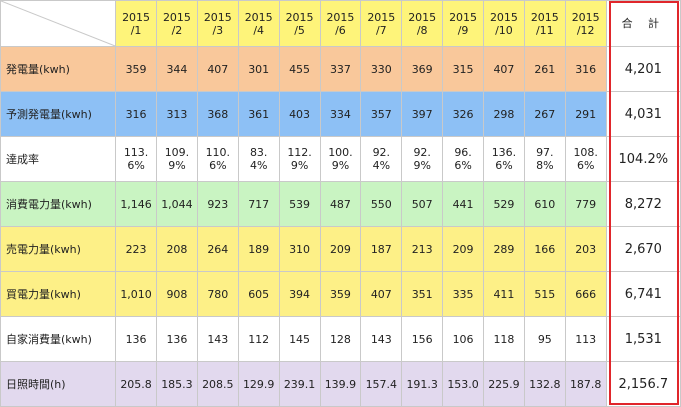  Describe the element at coordinates (544, 384) in the screenshot. I see `table-cell: 132.8` at that location.